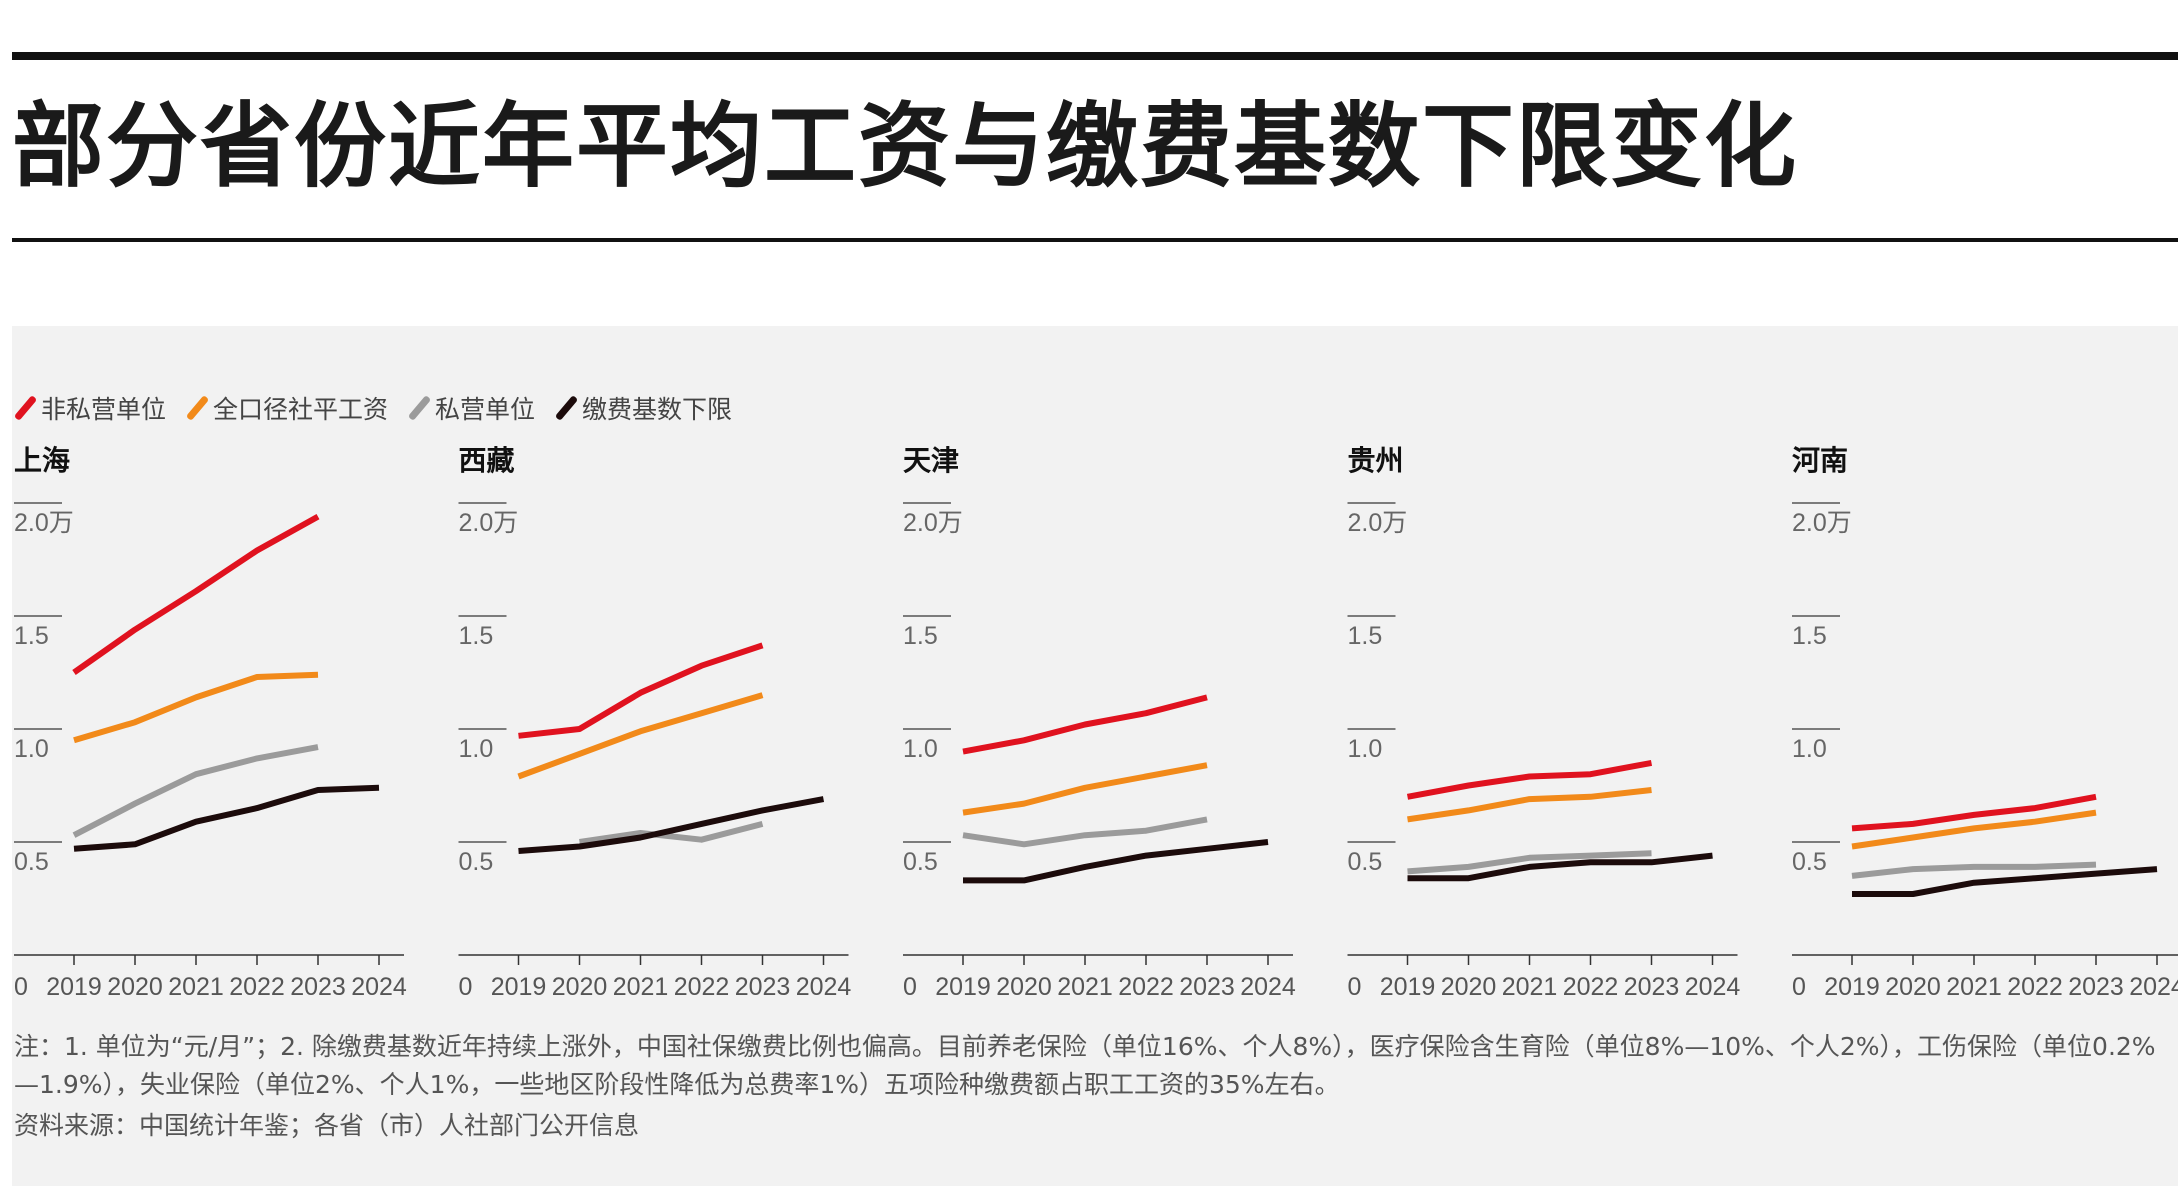 The image size is (2178, 1186). What do you see at coordinates (905, 146) in the screenshot?
I see `page-title: 部分省份近年平均工资与缴费基数下限变化` at bounding box center [905, 146].